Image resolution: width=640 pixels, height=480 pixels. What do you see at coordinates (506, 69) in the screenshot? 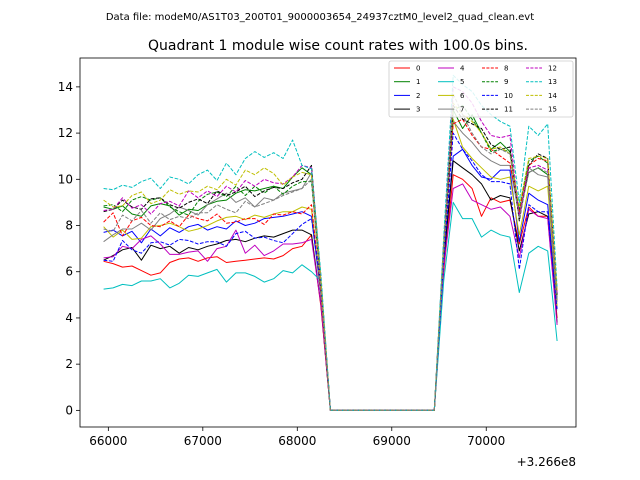
I see `legend-label-8: 8` at bounding box center [506, 69].